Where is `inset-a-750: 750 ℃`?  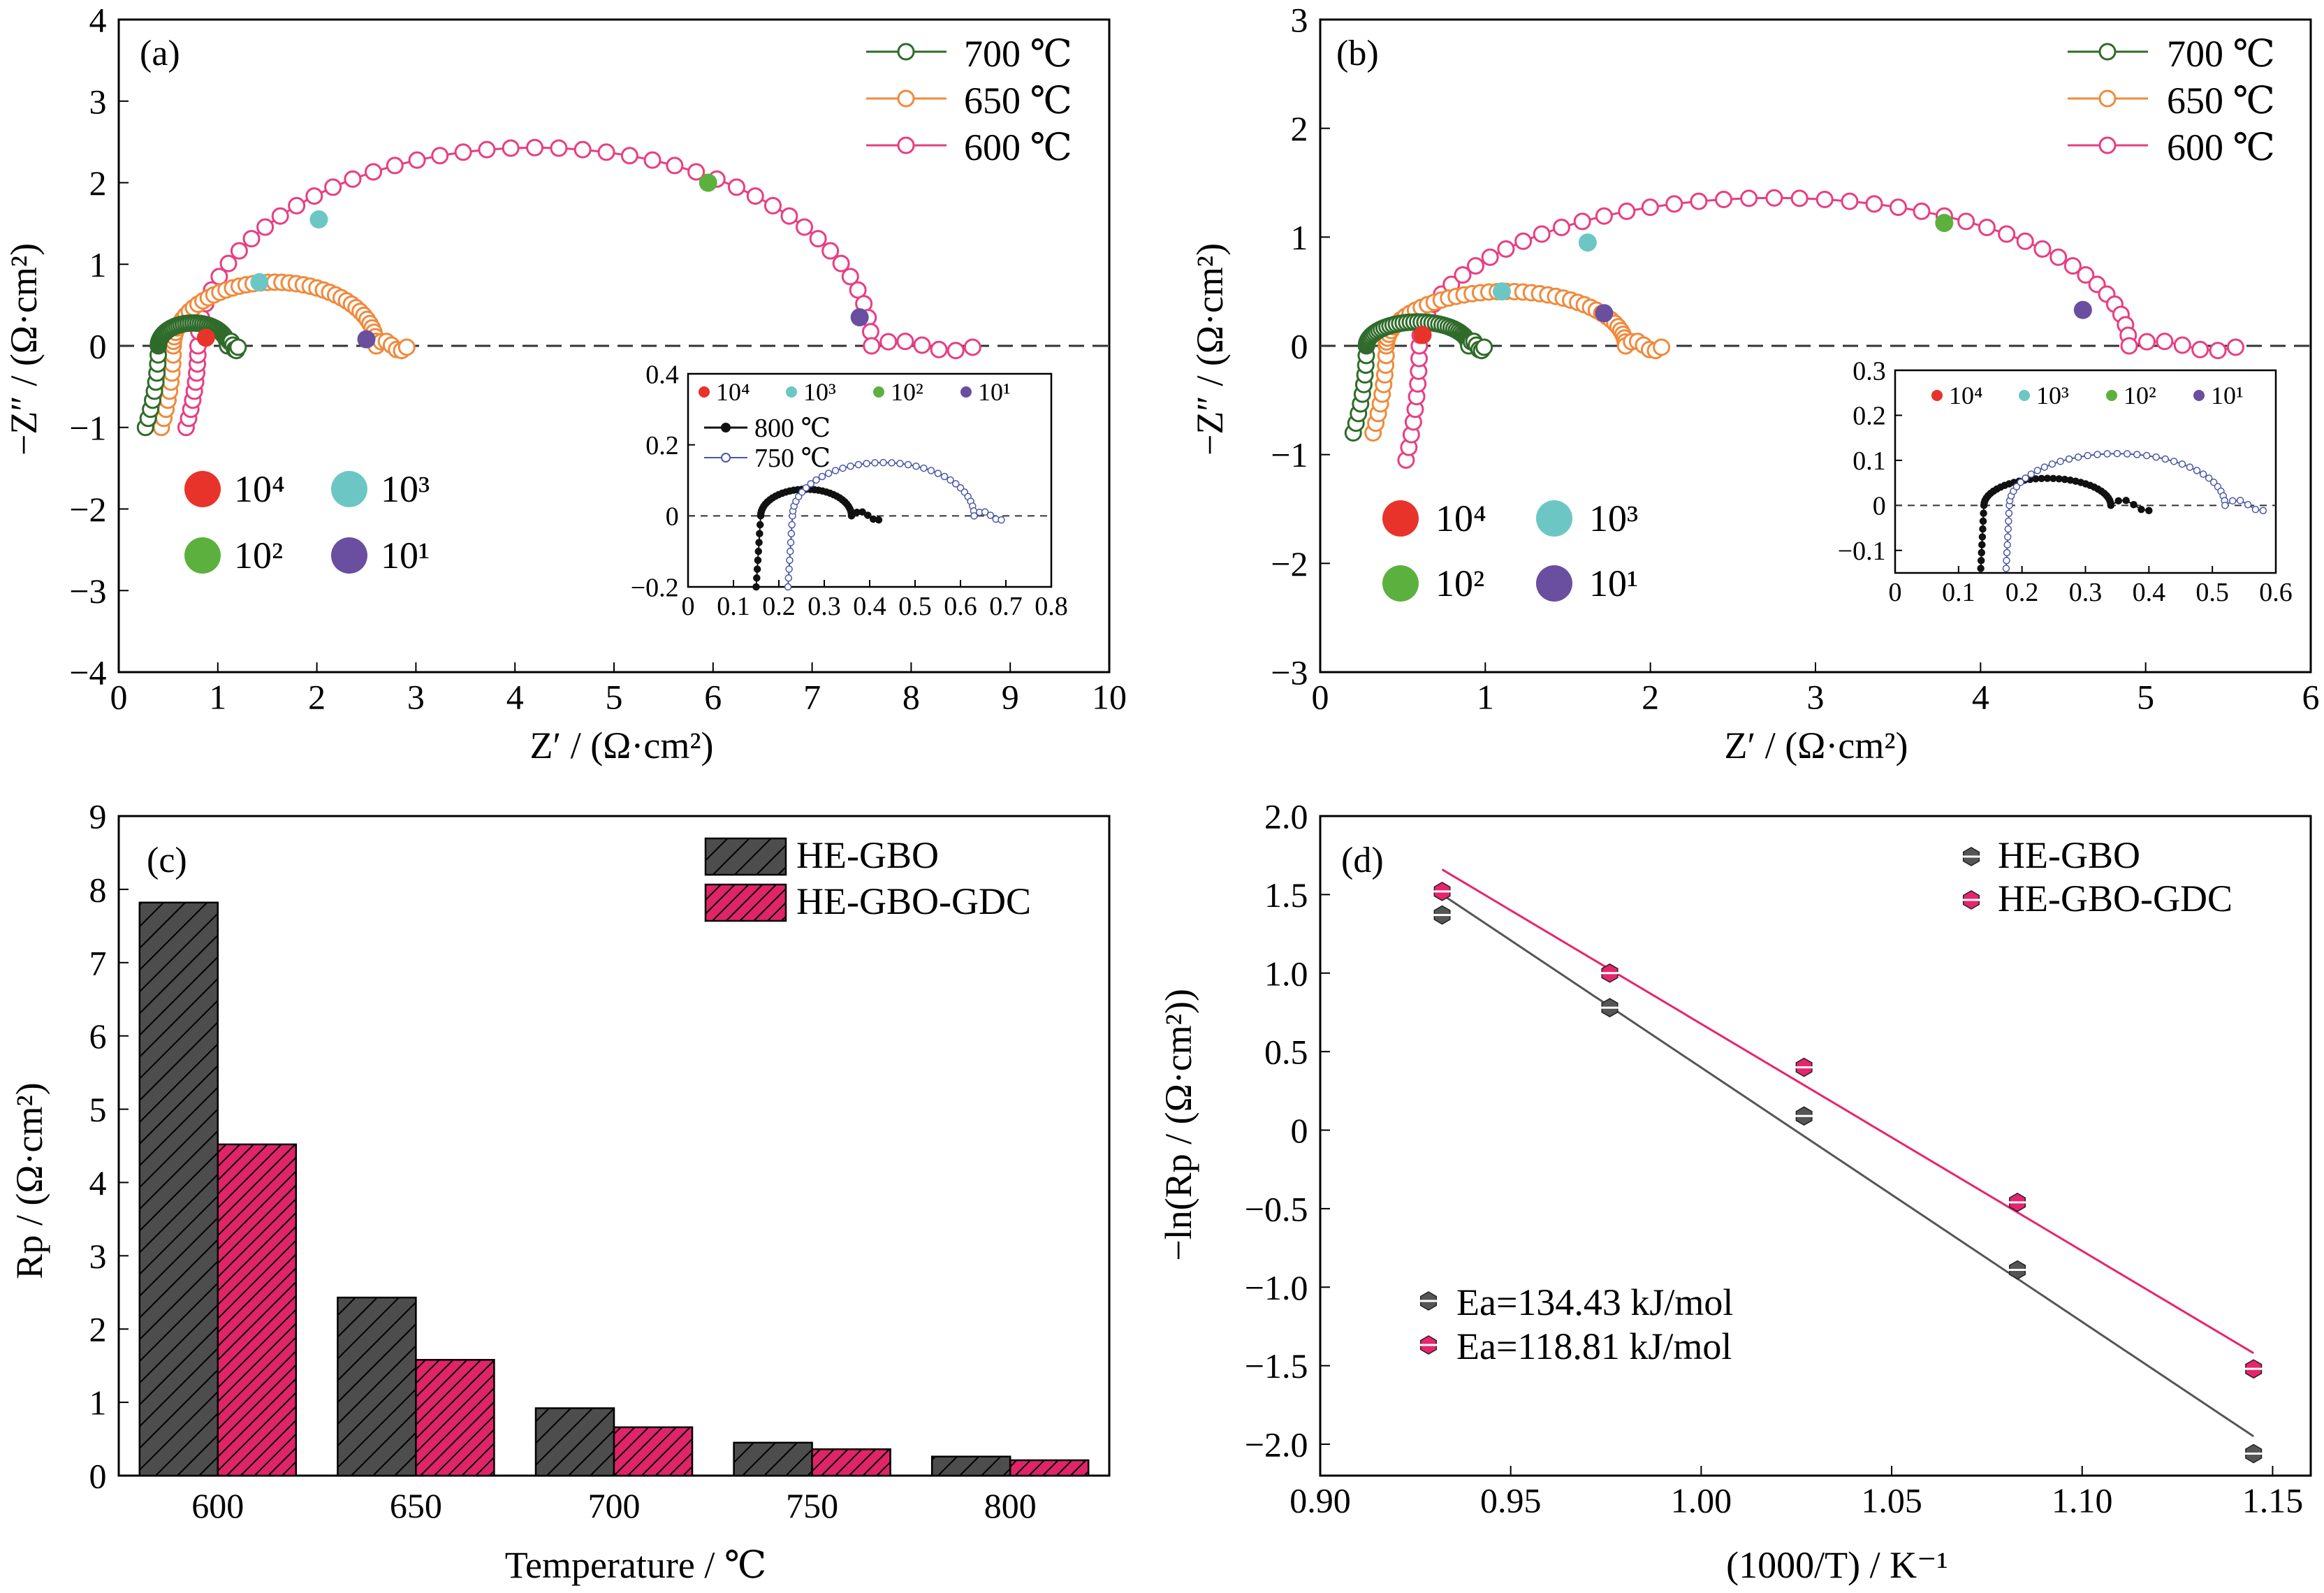 inset-a-750: 750 ℃ is located at coordinates (792, 459).